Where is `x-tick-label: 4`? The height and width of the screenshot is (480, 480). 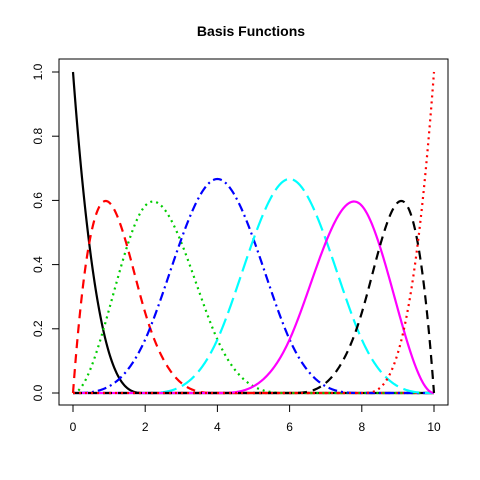
x-tick-label: 4 is located at coordinates (217, 427).